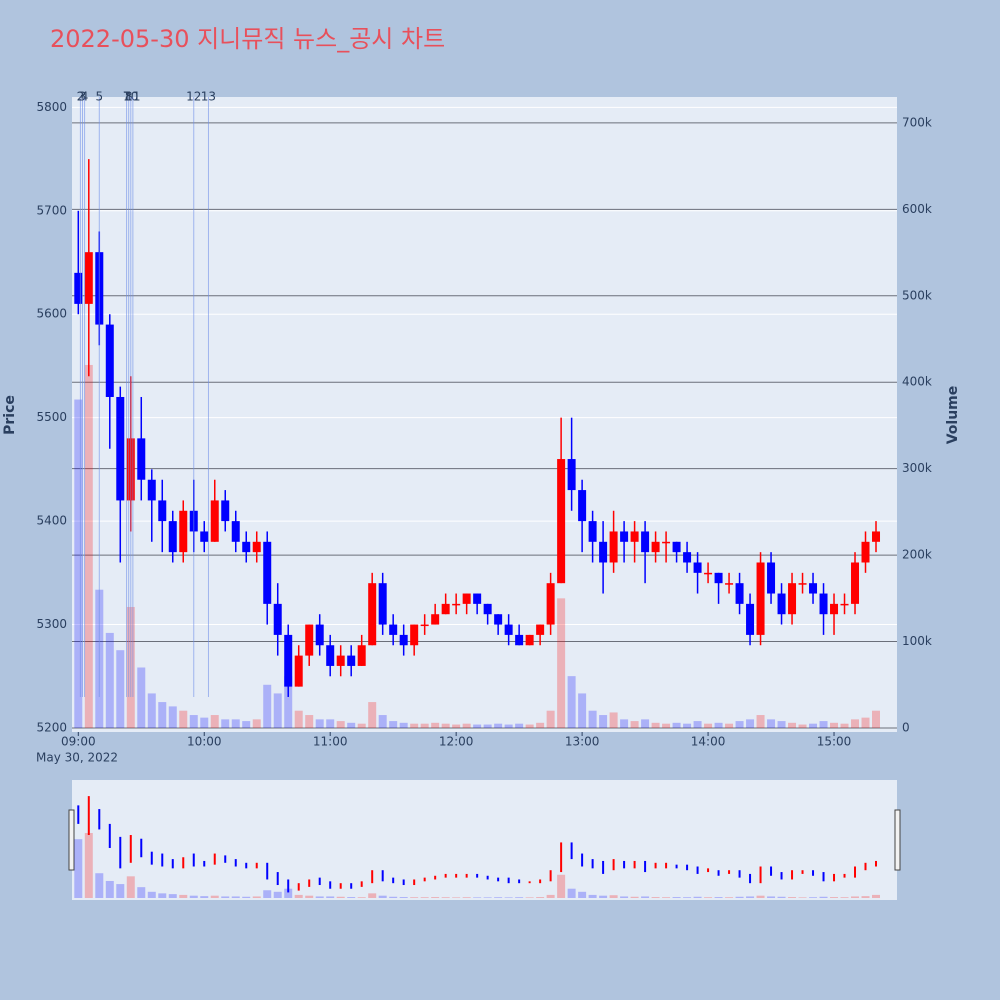  What do you see at coordinates (456, 742) in the screenshot?
I see `x-tick-label: 12:00` at bounding box center [456, 742].